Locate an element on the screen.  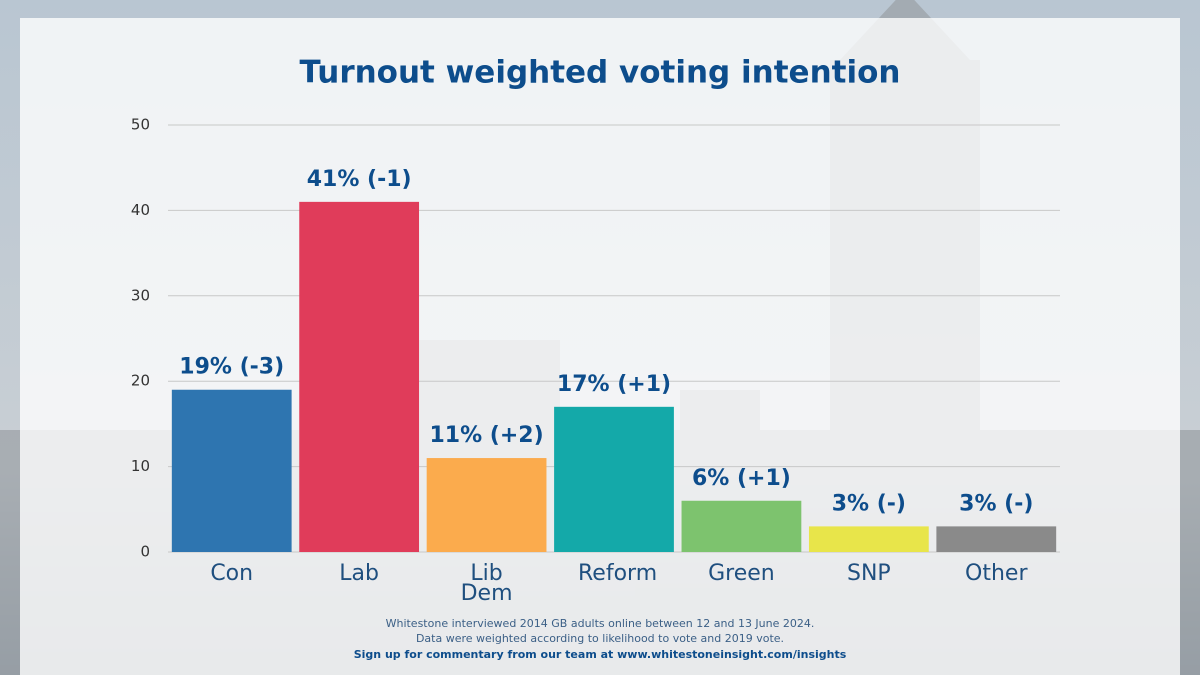
x-tick-label: Lib Dem is located at coordinates (486, 583).